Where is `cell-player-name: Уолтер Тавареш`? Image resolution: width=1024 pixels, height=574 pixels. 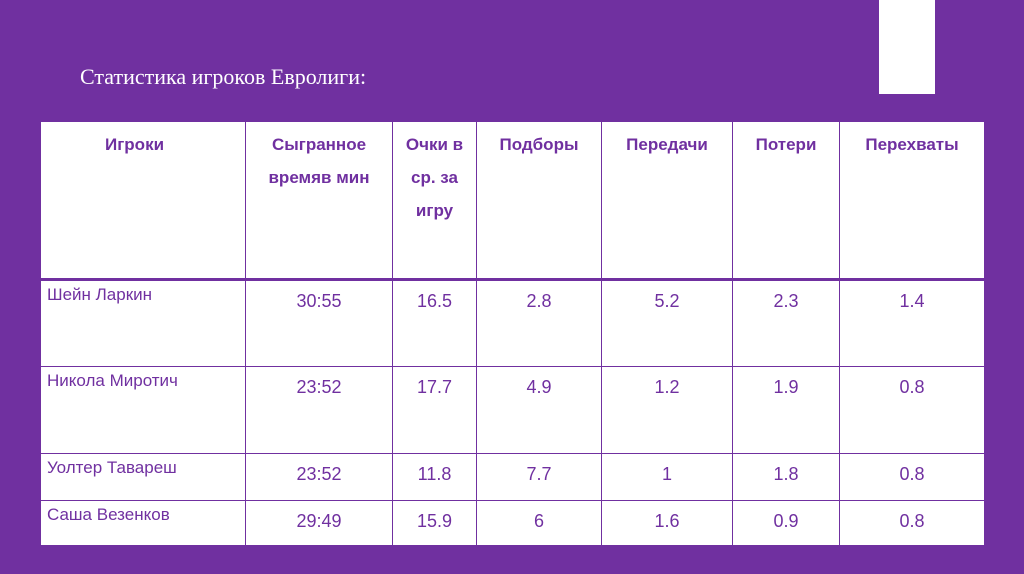
cell-player-name: Уолтер Тавареш is located at coordinates (143, 477).